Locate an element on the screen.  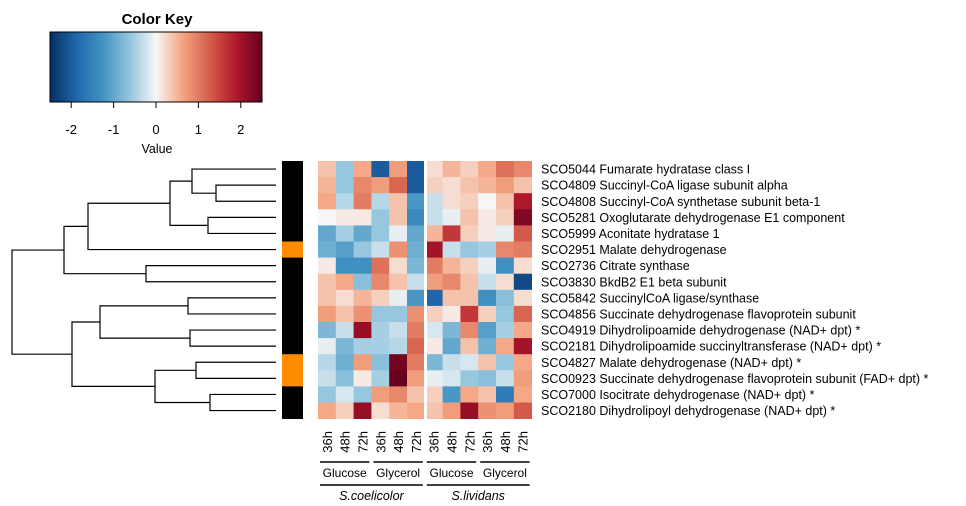
color-key-tick-label: 2 is located at coordinates (240, 129).